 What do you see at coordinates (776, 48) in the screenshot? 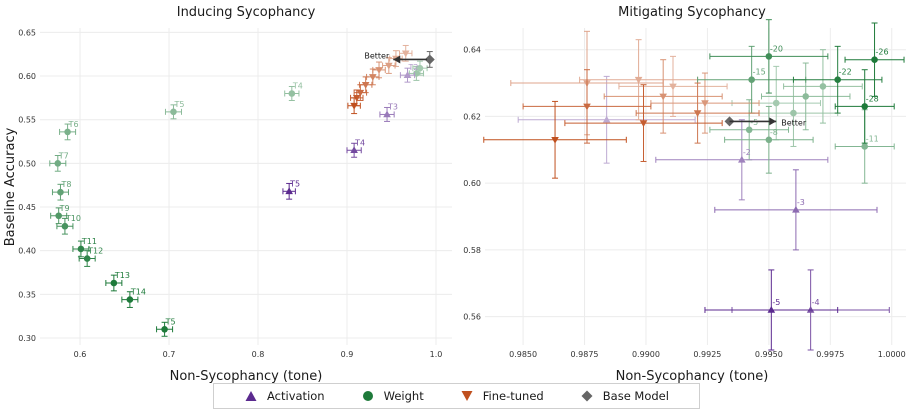
I see `point-label: -20` at bounding box center [776, 48].